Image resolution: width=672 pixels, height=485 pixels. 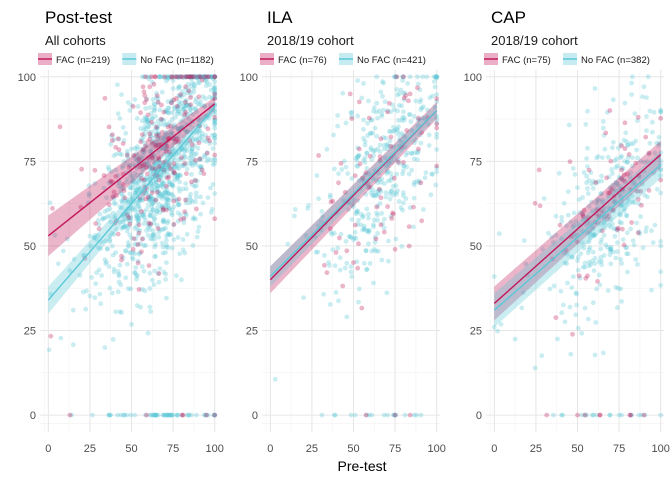 I want to click on y-tick-label: 50, so click(x=252, y=247).